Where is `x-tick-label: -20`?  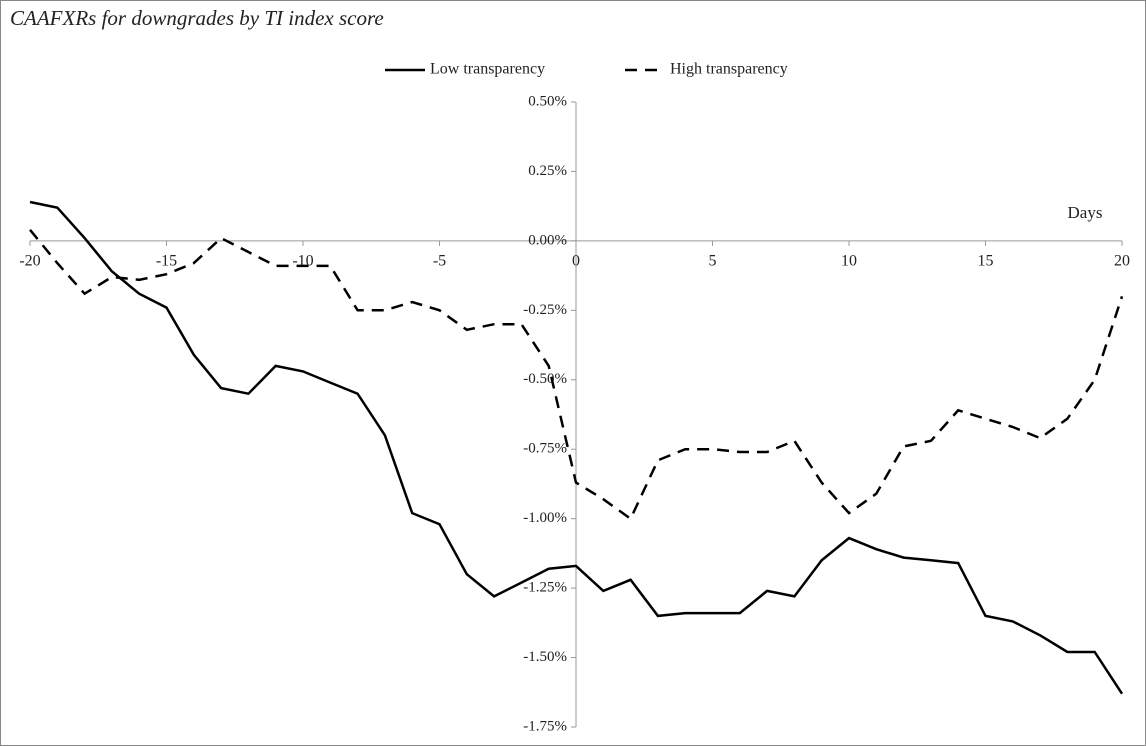 x-tick-label: -20 is located at coordinates (29, 261).